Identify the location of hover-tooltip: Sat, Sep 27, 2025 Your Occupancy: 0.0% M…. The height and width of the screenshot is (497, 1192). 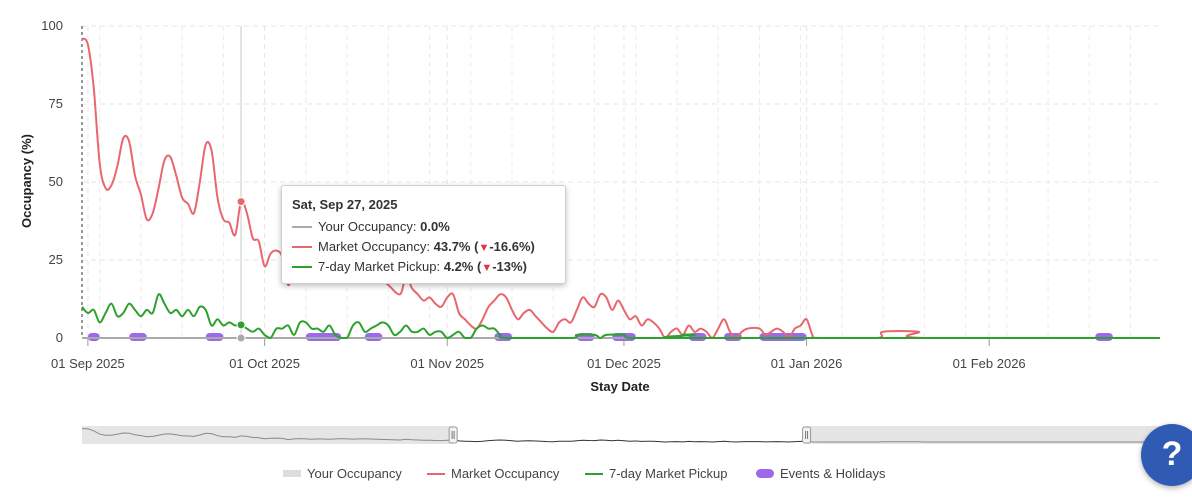
(423, 234).